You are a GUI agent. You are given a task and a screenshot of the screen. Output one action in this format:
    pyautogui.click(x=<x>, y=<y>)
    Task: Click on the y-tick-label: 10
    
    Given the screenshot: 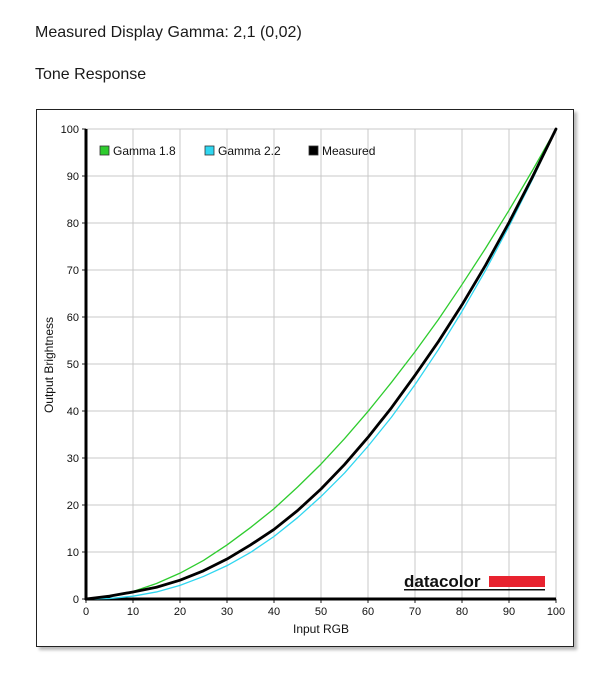 What is the action you would take?
    pyautogui.click(x=73, y=553)
    